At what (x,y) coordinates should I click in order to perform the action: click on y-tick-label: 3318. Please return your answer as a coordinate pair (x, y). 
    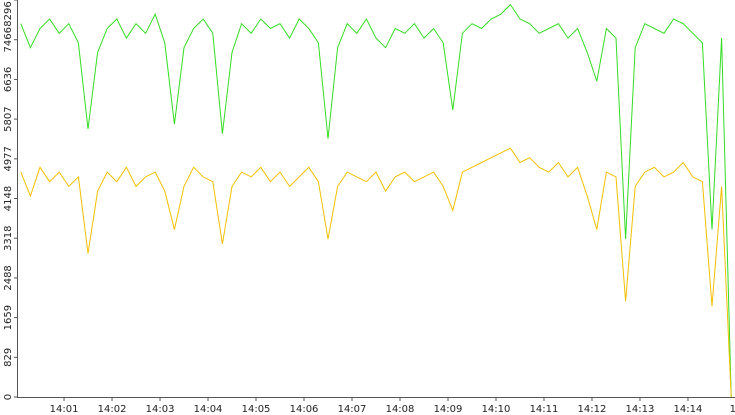
    Looking at the image, I should click on (8, 237).